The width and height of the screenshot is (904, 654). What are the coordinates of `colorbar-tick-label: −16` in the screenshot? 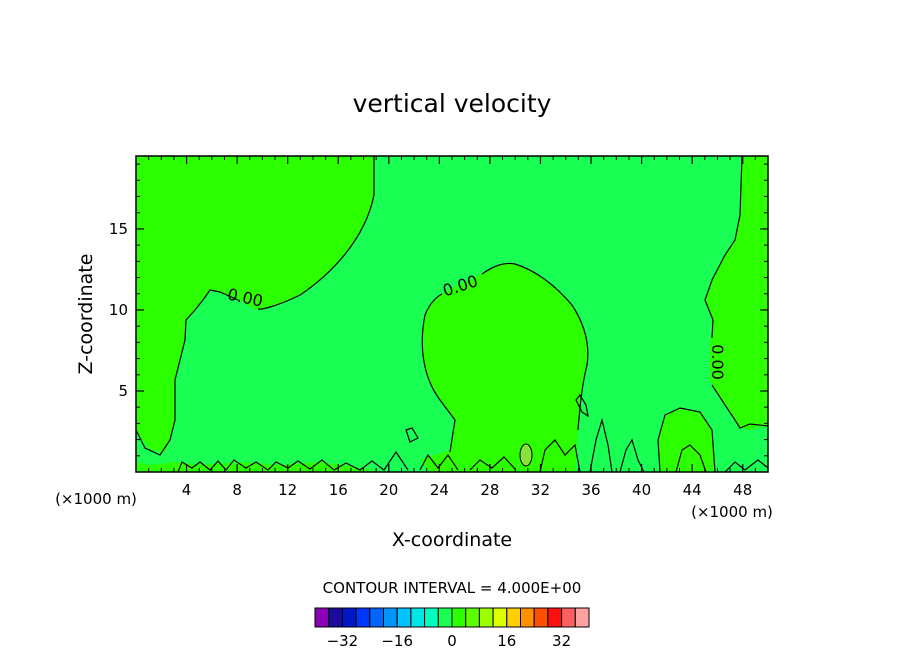 It's located at (397, 641).